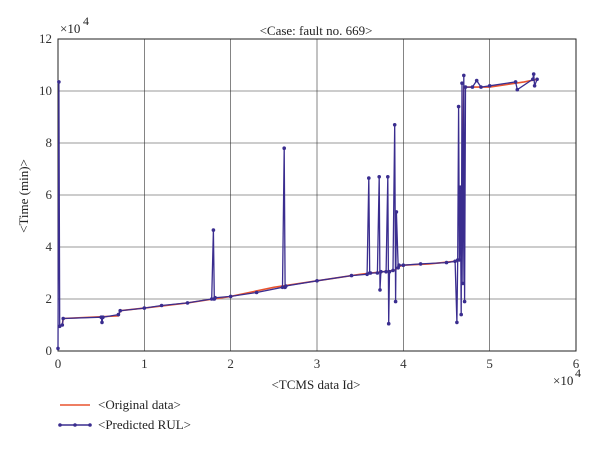 Image resolution: width=600 pixels, height=450 pixels. What do you see at coordinates (49, 194) in the screenshot?
I see `y-tick-label: 6` at bounding box center [49, 194].